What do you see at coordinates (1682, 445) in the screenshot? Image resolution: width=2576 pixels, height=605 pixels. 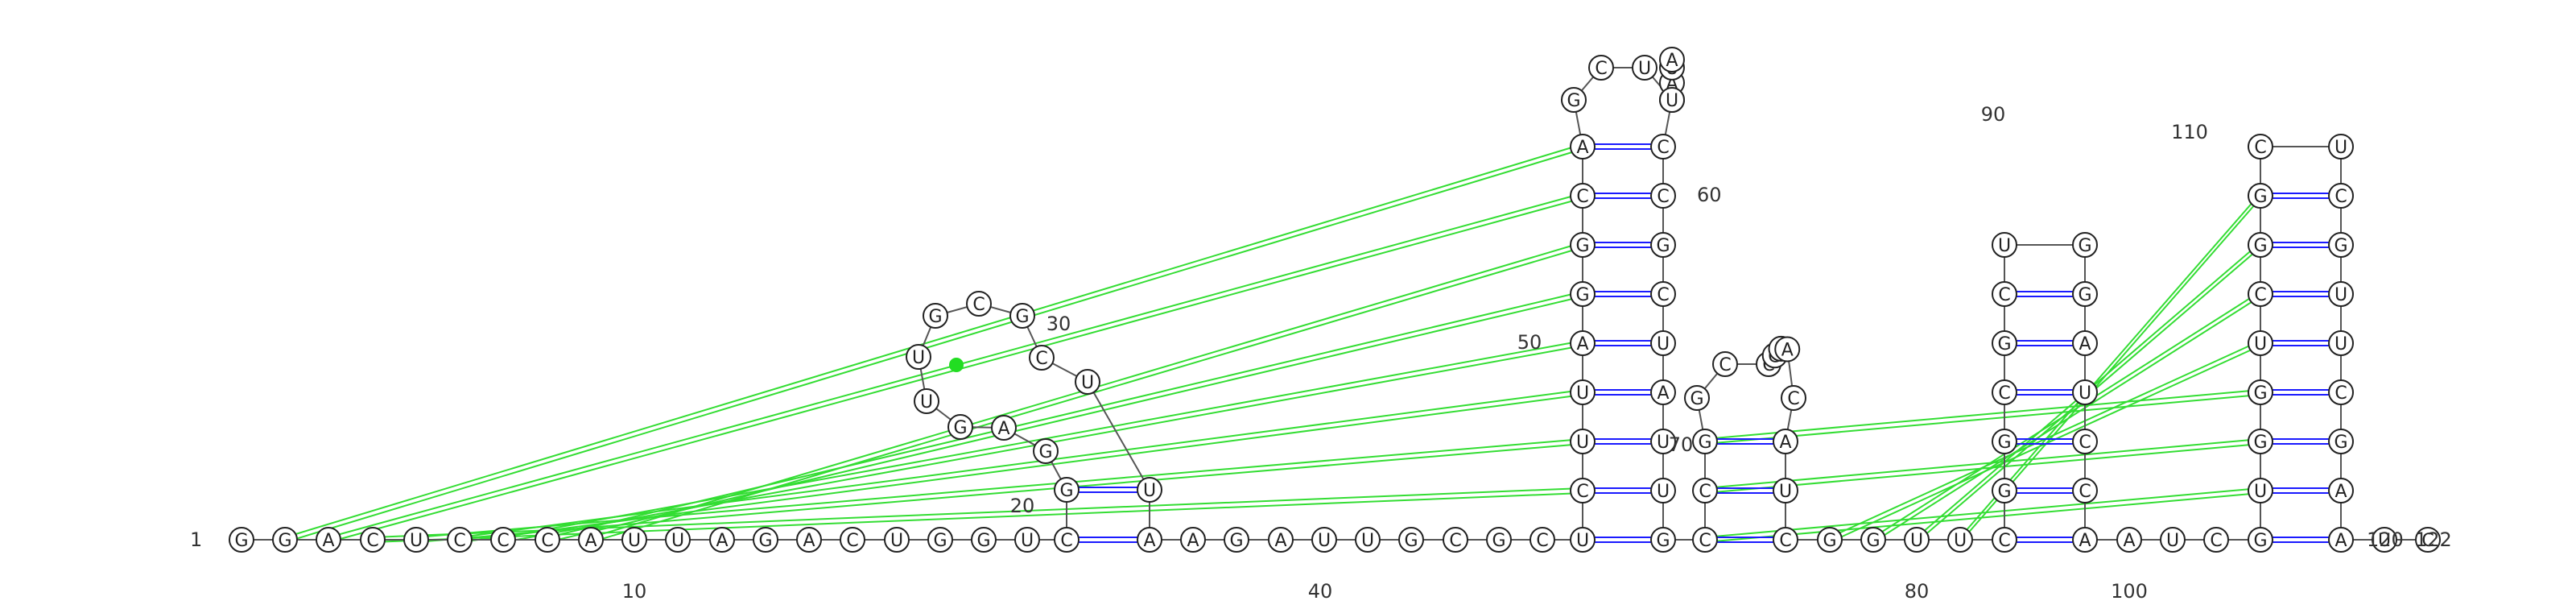 I see `position-label: 70` at bounding box center [1682, 445].